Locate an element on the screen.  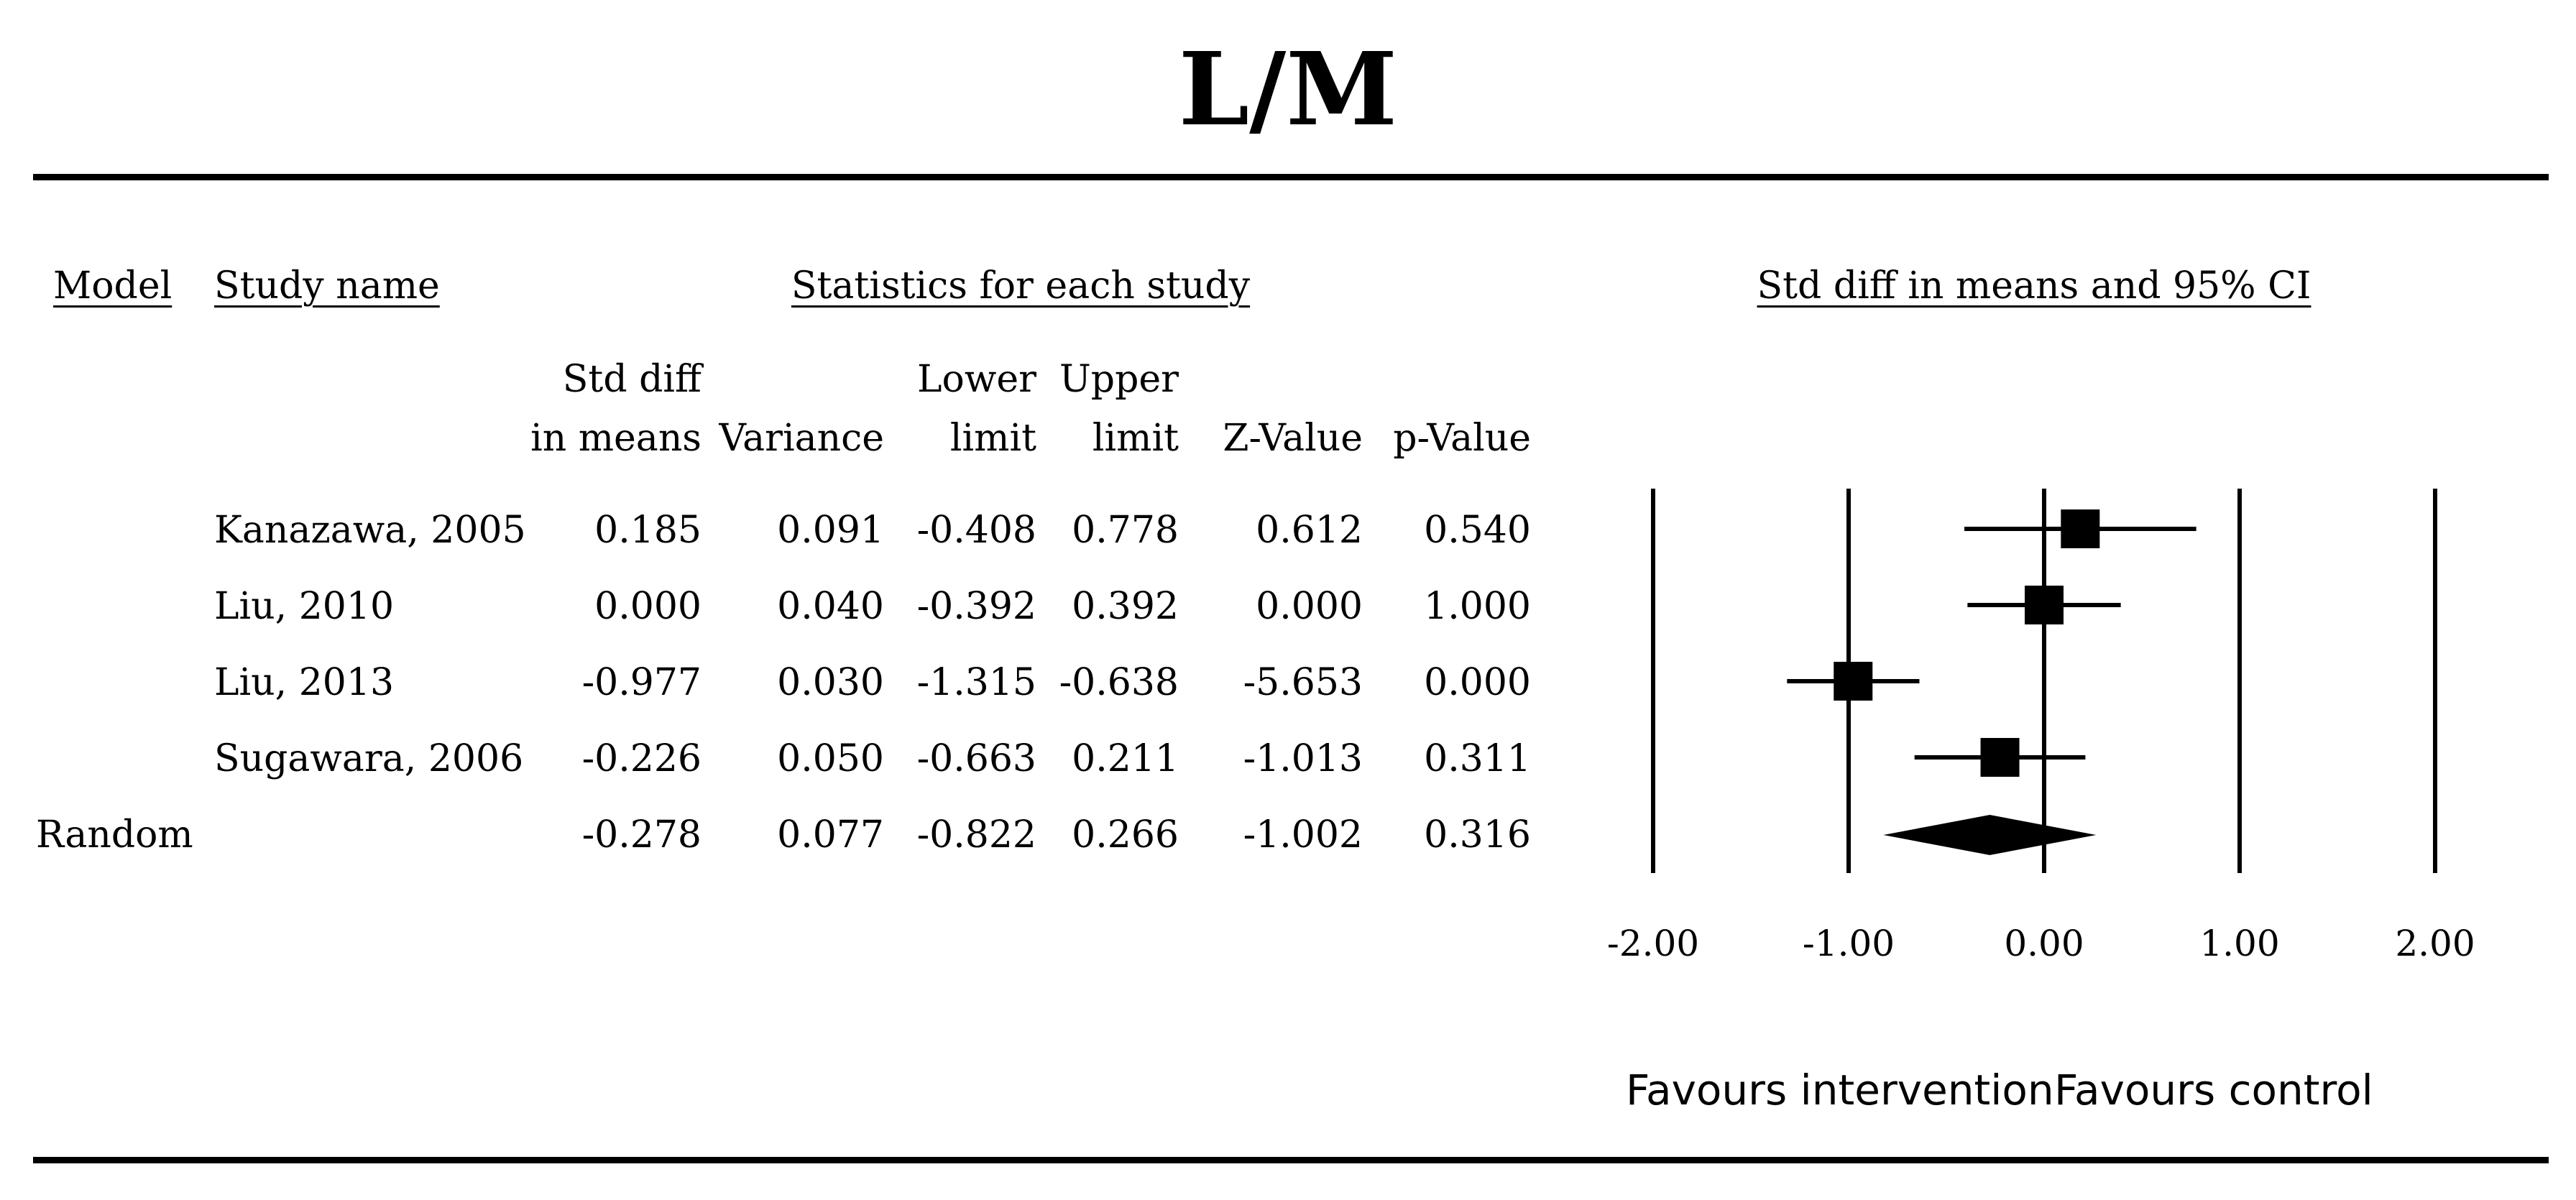
study-name-header: Study name is located at coordinates (327, 286).